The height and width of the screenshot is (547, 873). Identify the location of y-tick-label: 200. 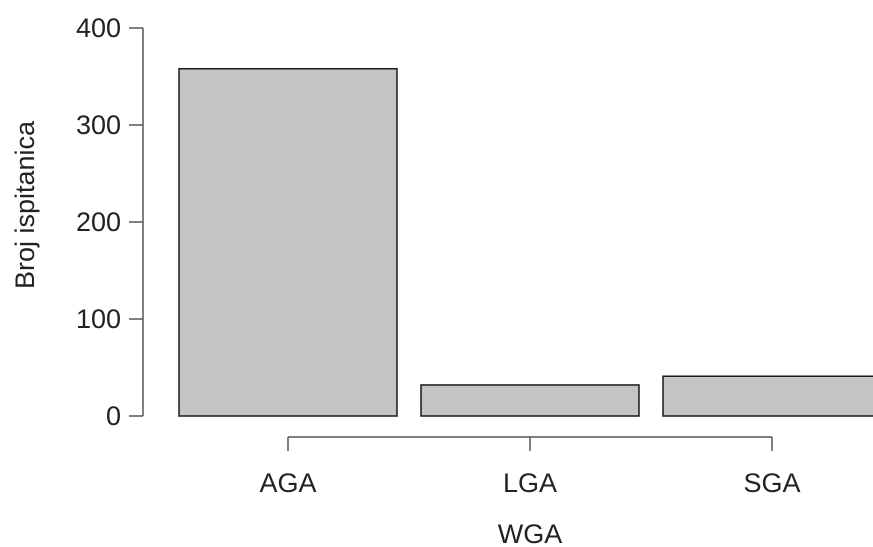
(98, 222).